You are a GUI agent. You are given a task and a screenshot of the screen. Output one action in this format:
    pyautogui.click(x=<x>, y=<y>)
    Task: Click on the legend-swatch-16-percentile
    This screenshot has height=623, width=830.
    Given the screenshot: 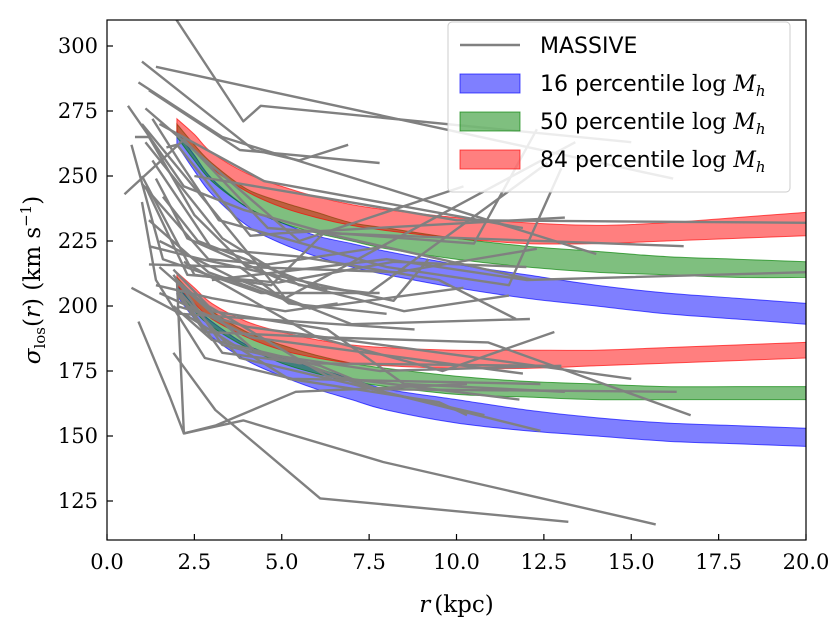 What is the action you would take?
    pyautogui.click(x=490, y=83)
    